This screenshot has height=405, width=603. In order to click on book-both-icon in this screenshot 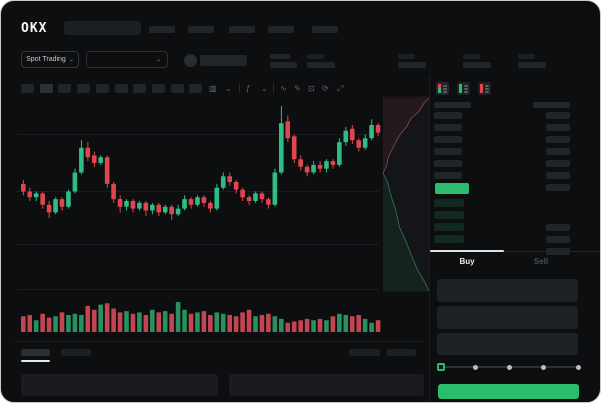, I will do `click(442, 88)`.